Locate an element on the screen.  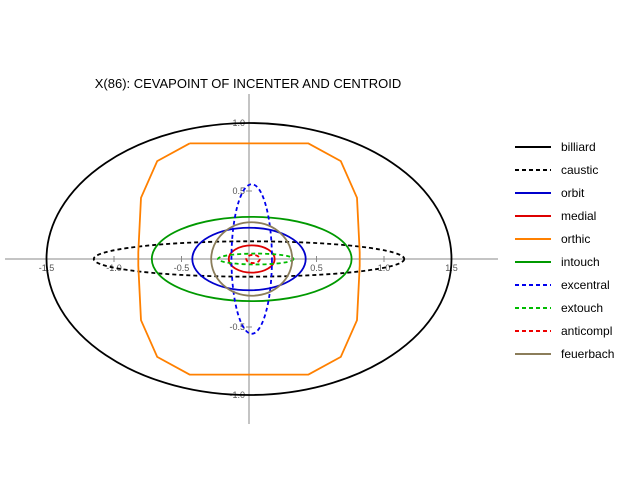
legend-label-intouch: intouch is located at coordinates (580, 262).